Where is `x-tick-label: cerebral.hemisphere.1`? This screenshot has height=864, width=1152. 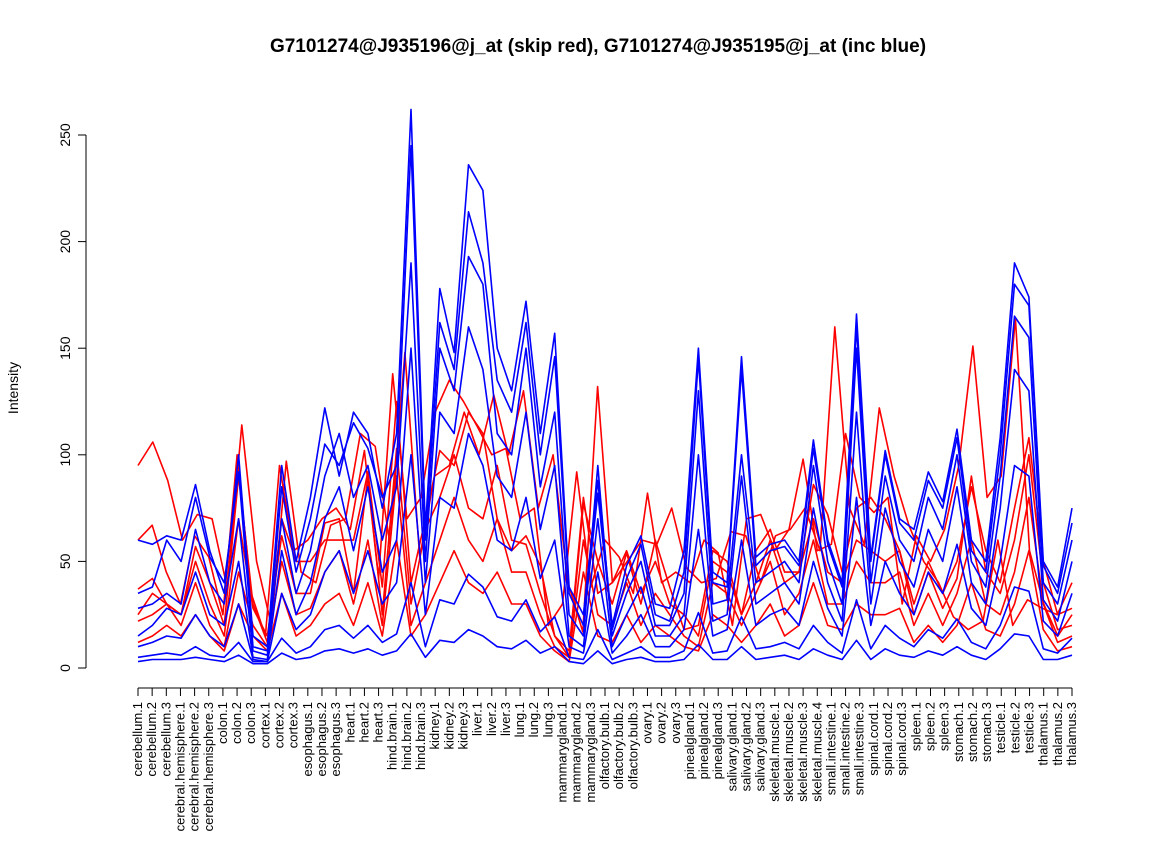
x-tick-label: cerebral.hemisphere.1 is located at coordinates (179, 766).